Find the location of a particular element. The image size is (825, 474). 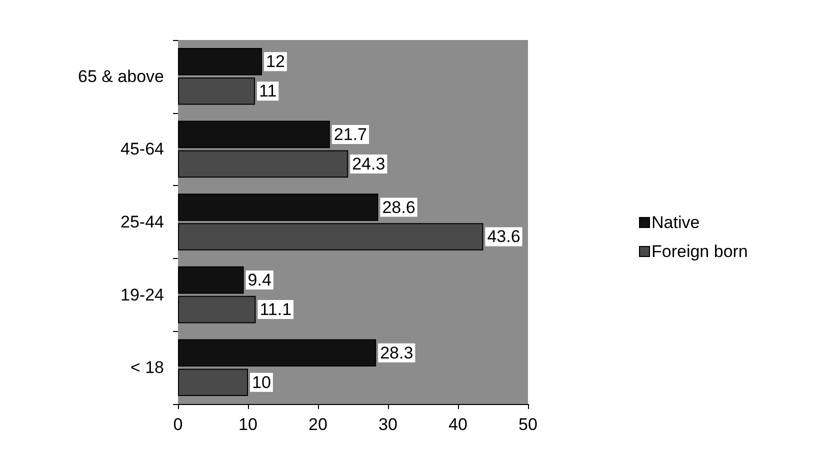

data-label: 11.1 is located at coordinates (276, 310).